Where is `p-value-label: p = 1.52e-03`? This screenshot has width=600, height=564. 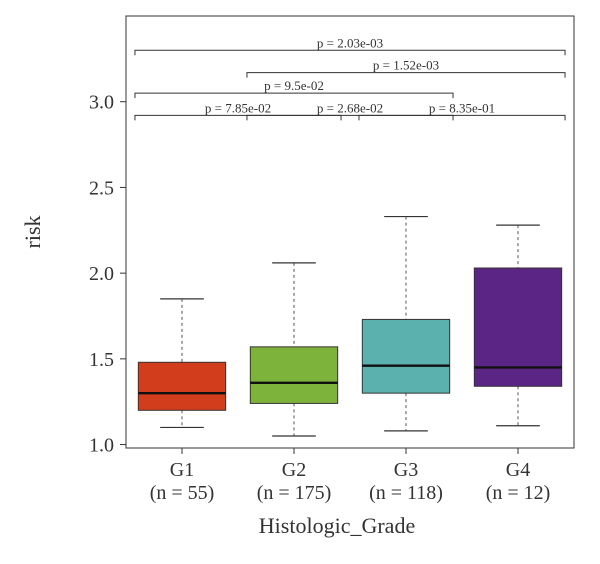
p-value-label: p = 1.52e-03 is located at coordinates (406, 65).